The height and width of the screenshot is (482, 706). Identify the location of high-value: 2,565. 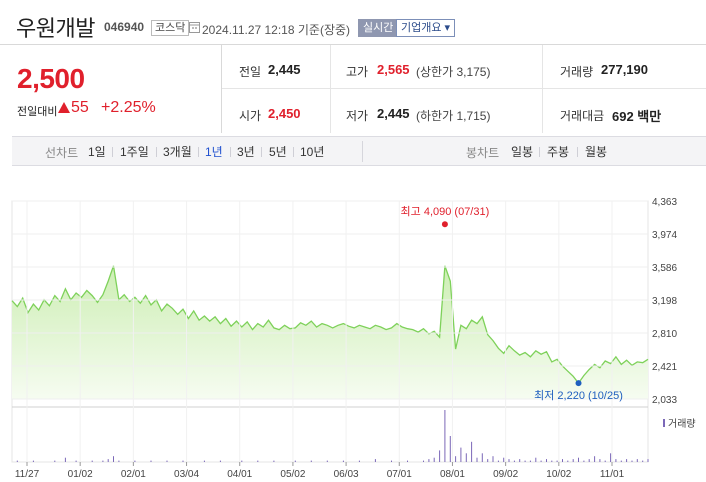
(393, 69).